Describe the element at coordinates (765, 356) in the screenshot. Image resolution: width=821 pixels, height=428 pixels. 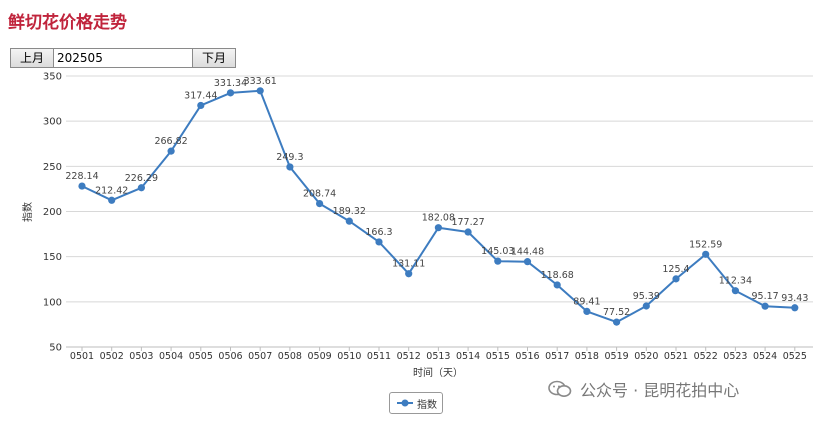
I see `x-tick-label: 0524` at that location.